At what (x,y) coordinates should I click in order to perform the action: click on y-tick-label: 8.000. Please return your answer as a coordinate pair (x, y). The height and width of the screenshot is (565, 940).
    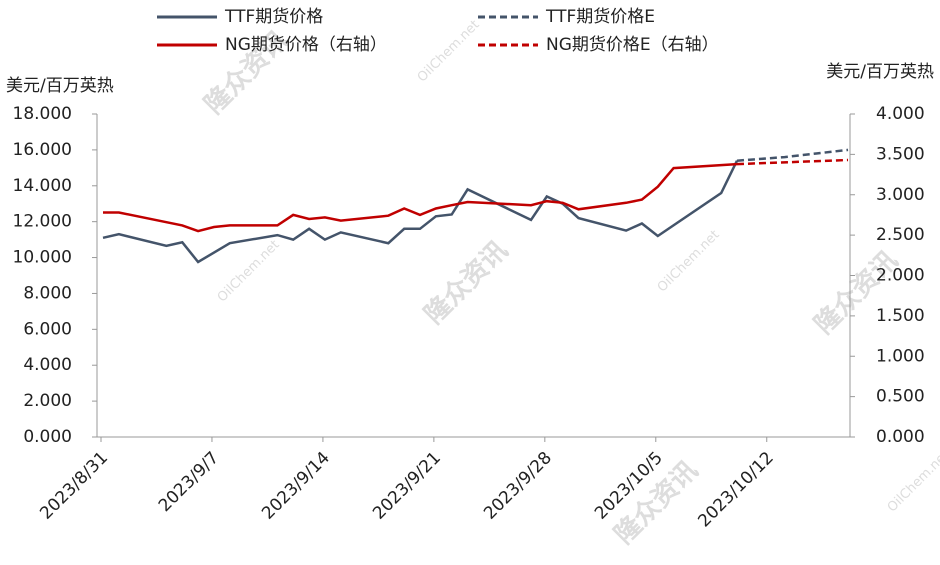
    Looking at the image, I should click on (47, 293).